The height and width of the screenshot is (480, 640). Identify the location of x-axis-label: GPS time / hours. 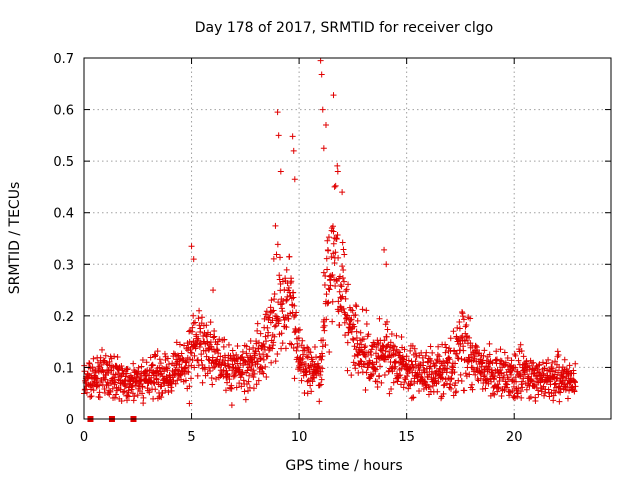
(343, 466).